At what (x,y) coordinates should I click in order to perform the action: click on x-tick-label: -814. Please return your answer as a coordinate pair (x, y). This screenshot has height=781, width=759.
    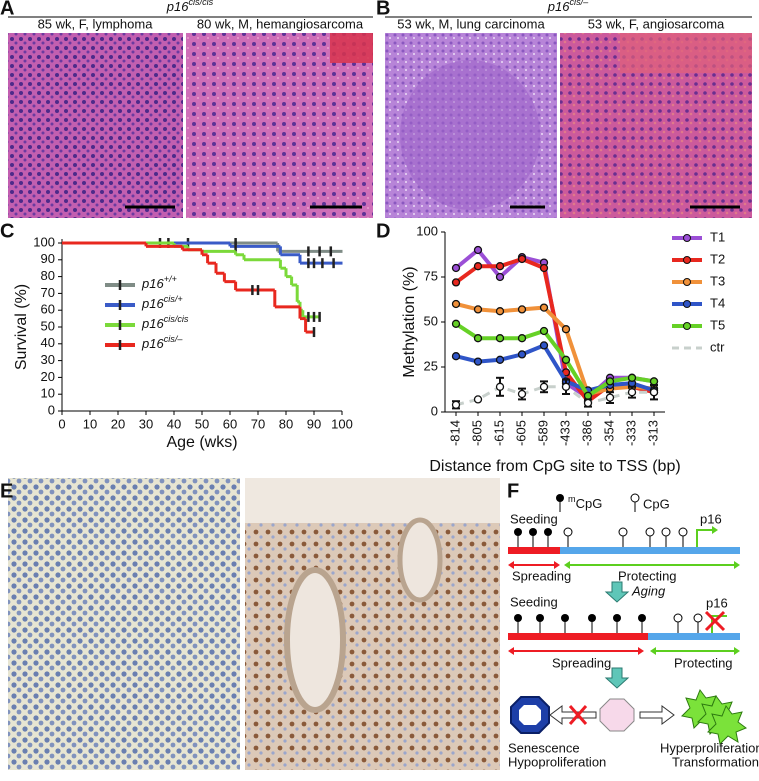
    Looking at the image, I should click on (454, 433).